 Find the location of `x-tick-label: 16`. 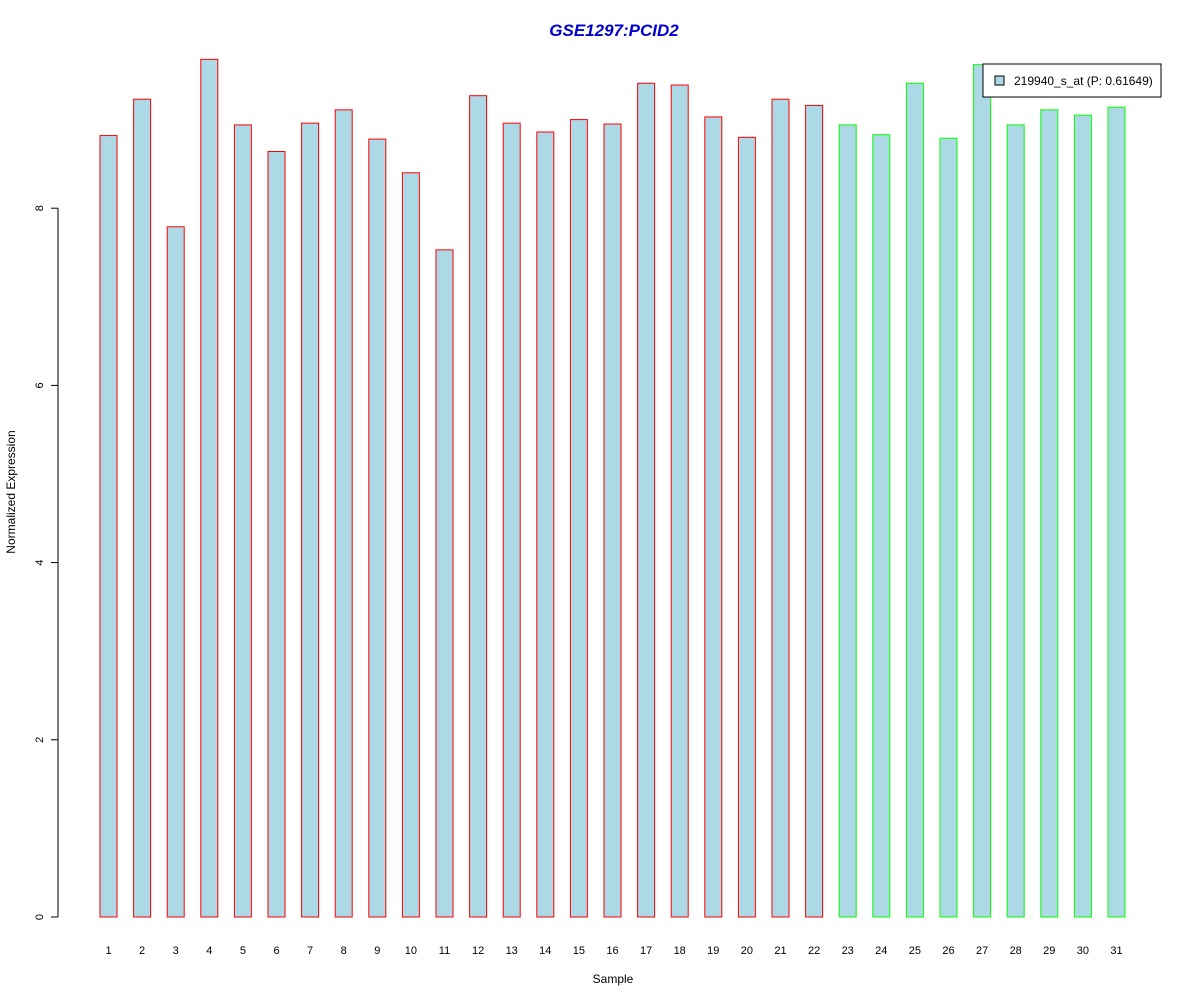

x-tick-label: 16 is located at coordinates (612, 951).